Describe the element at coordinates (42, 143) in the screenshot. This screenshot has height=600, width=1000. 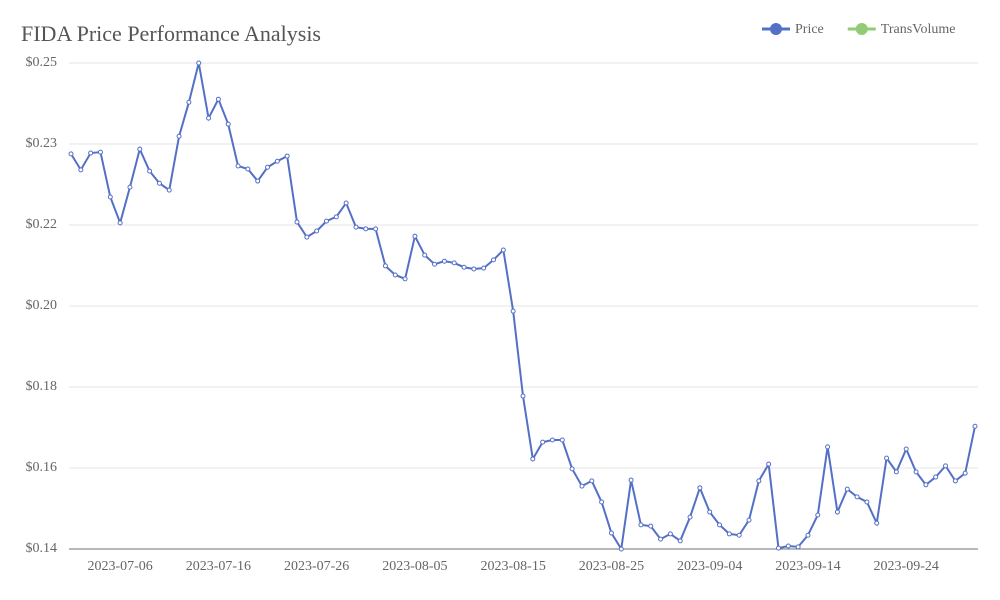
I see `y-tick-label: $0.23` at that location.